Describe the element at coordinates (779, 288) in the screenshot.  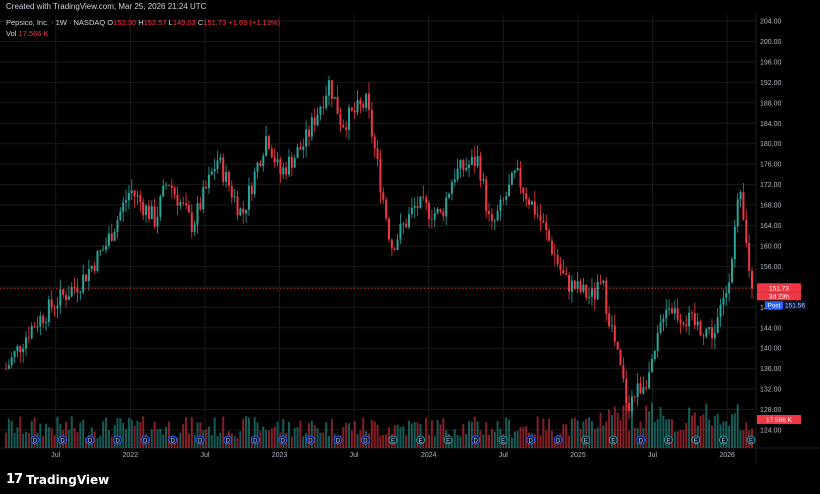
I see `last-price-badge` at that location.